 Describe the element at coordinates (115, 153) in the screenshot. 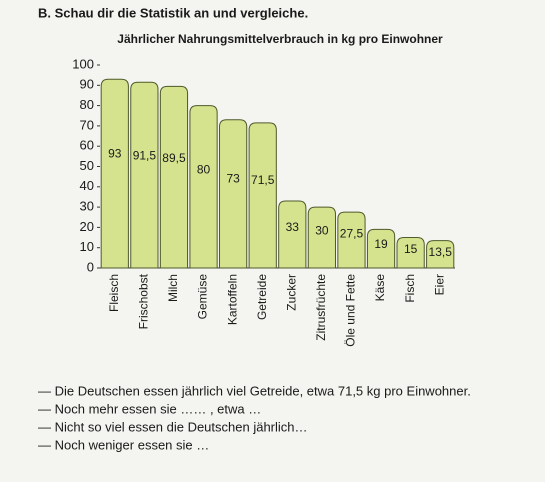

I see `value-label: 93` at that location.